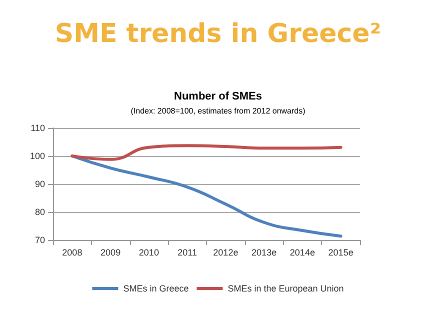 This screenshot has width=436, height=320. Describe the element at coordinates (225, 253) in the screenshot. I see `x-tick-label: 2012e` at that location.